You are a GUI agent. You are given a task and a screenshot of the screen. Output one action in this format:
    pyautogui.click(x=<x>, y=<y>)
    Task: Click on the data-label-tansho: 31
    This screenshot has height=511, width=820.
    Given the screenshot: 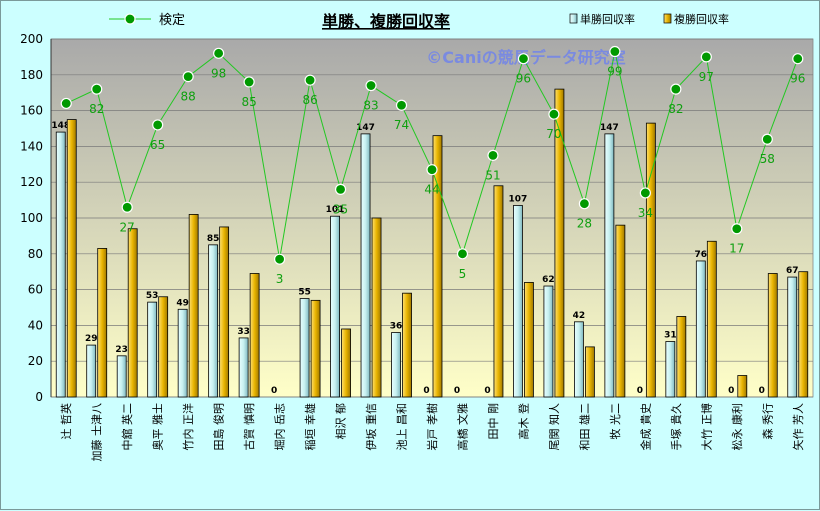 What is the action you would take?
    pyautogui.click(x=670, y=336)
    